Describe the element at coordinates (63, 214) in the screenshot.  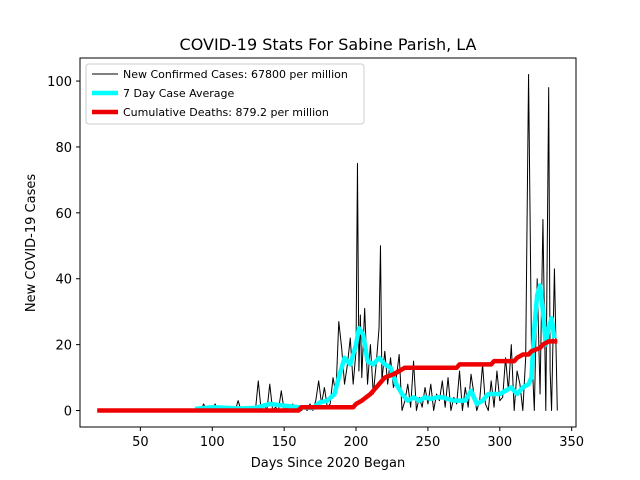
I see `y-tick-label: 60` at that location.